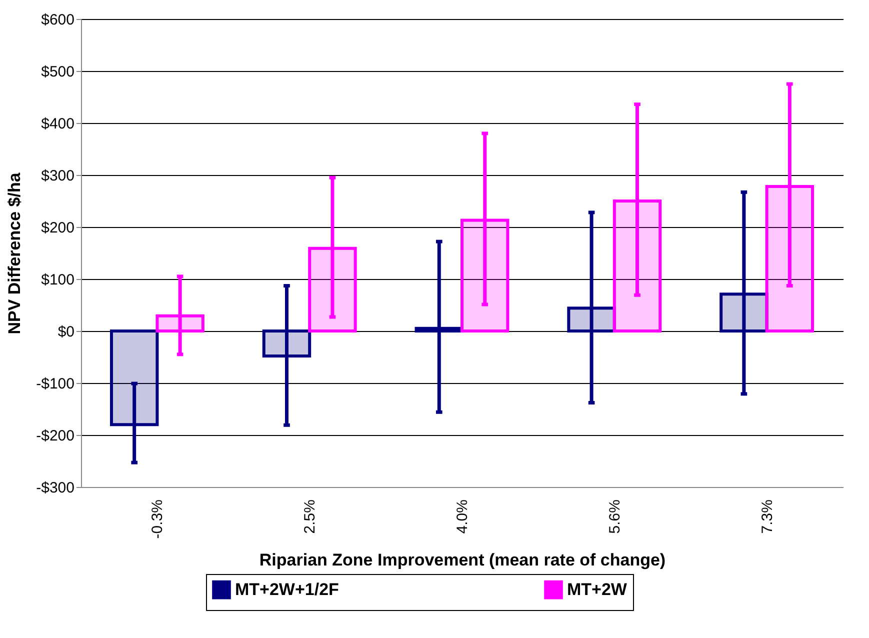 The width and height of the screenshot is (869, 638). What do you see at coordinates (462, 560) in the screenshot?
I see `x-axis-title: Riparian Zone Improvement (mean rate of change)` at bounding box center [462, 560].